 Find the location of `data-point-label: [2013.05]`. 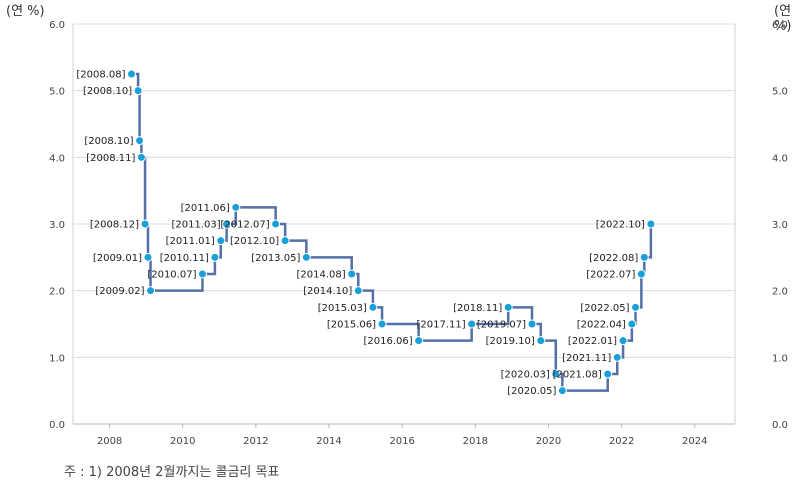

data-point-label: [2013.05] is located at coordinates (275, 258).